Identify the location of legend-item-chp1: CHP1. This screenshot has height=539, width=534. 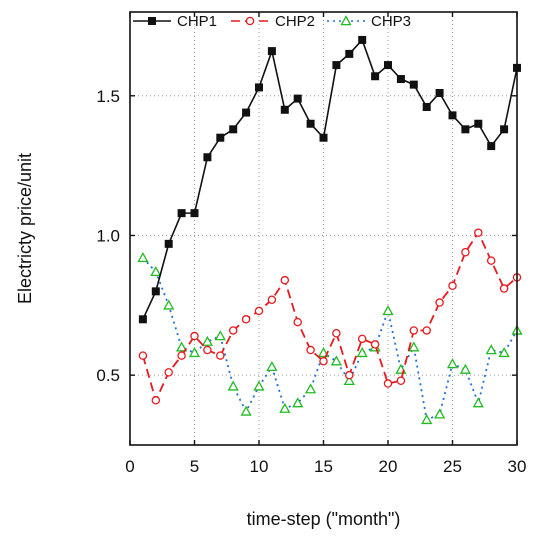
(175, 21).